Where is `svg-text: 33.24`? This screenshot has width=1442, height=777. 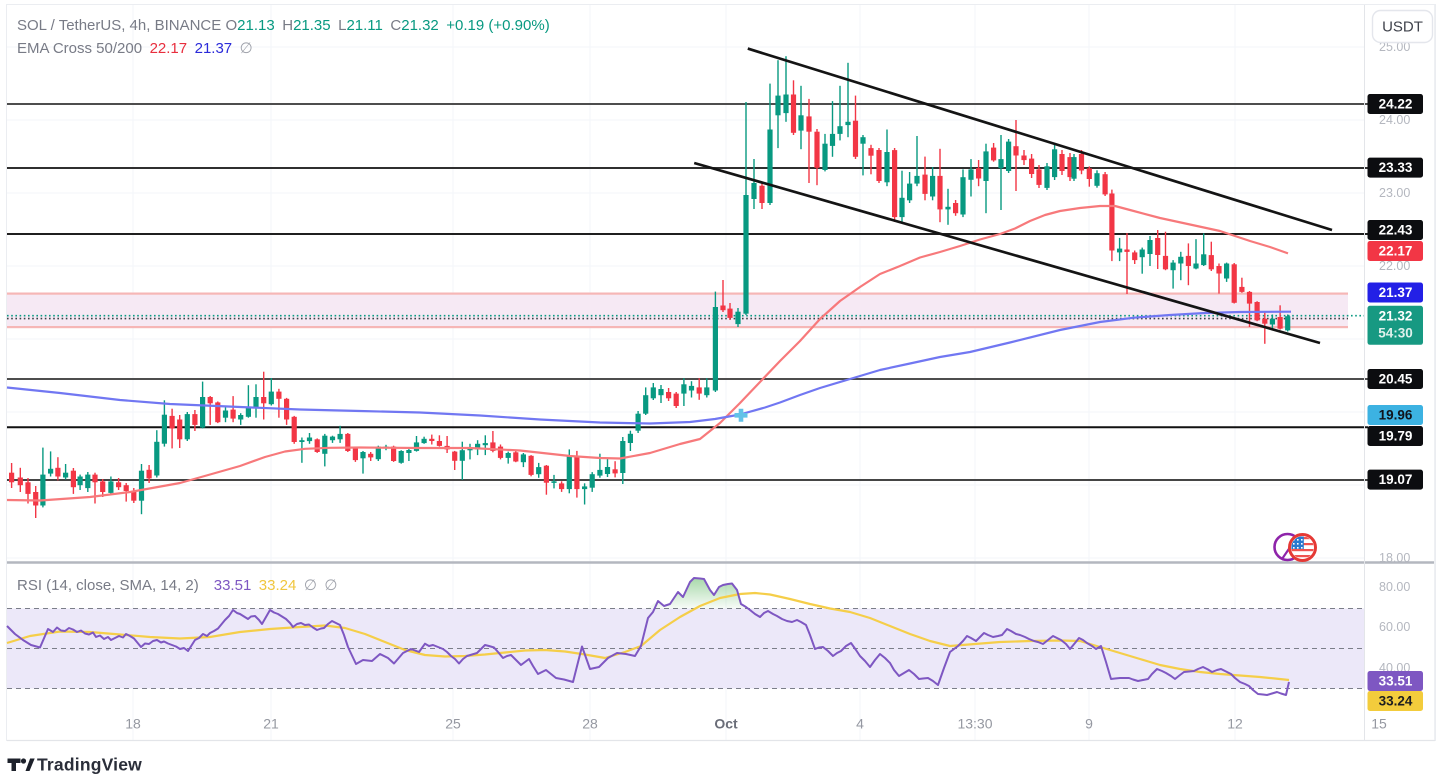
svg-text: 33.24 is located at coordinates (1396, 700).